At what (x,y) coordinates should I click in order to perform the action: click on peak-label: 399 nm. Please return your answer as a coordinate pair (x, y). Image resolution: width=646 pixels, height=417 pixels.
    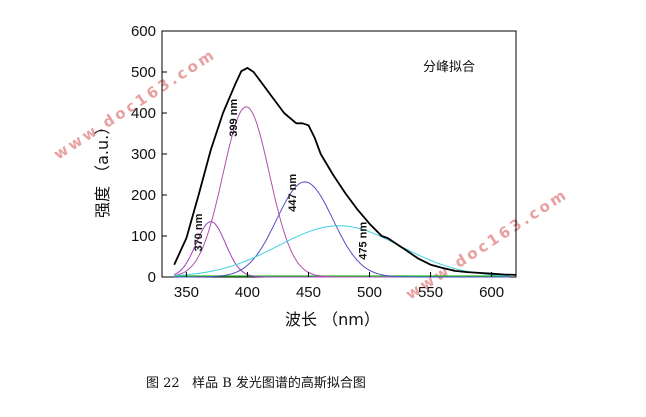
    Looking at the image, I should click on (234, 118).